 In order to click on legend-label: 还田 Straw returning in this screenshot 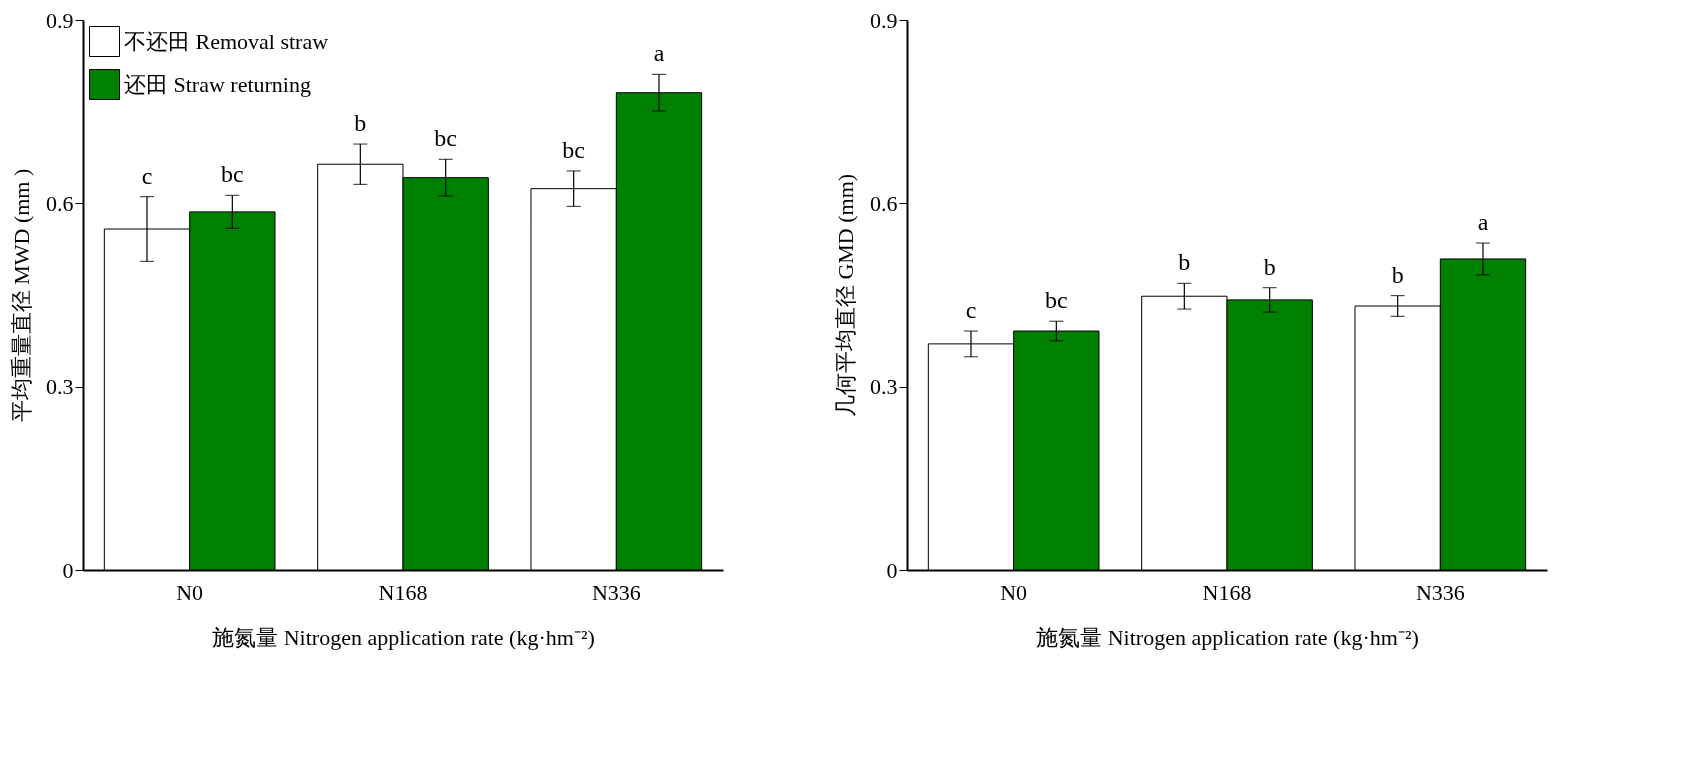, I will do `click(217, 84)`.